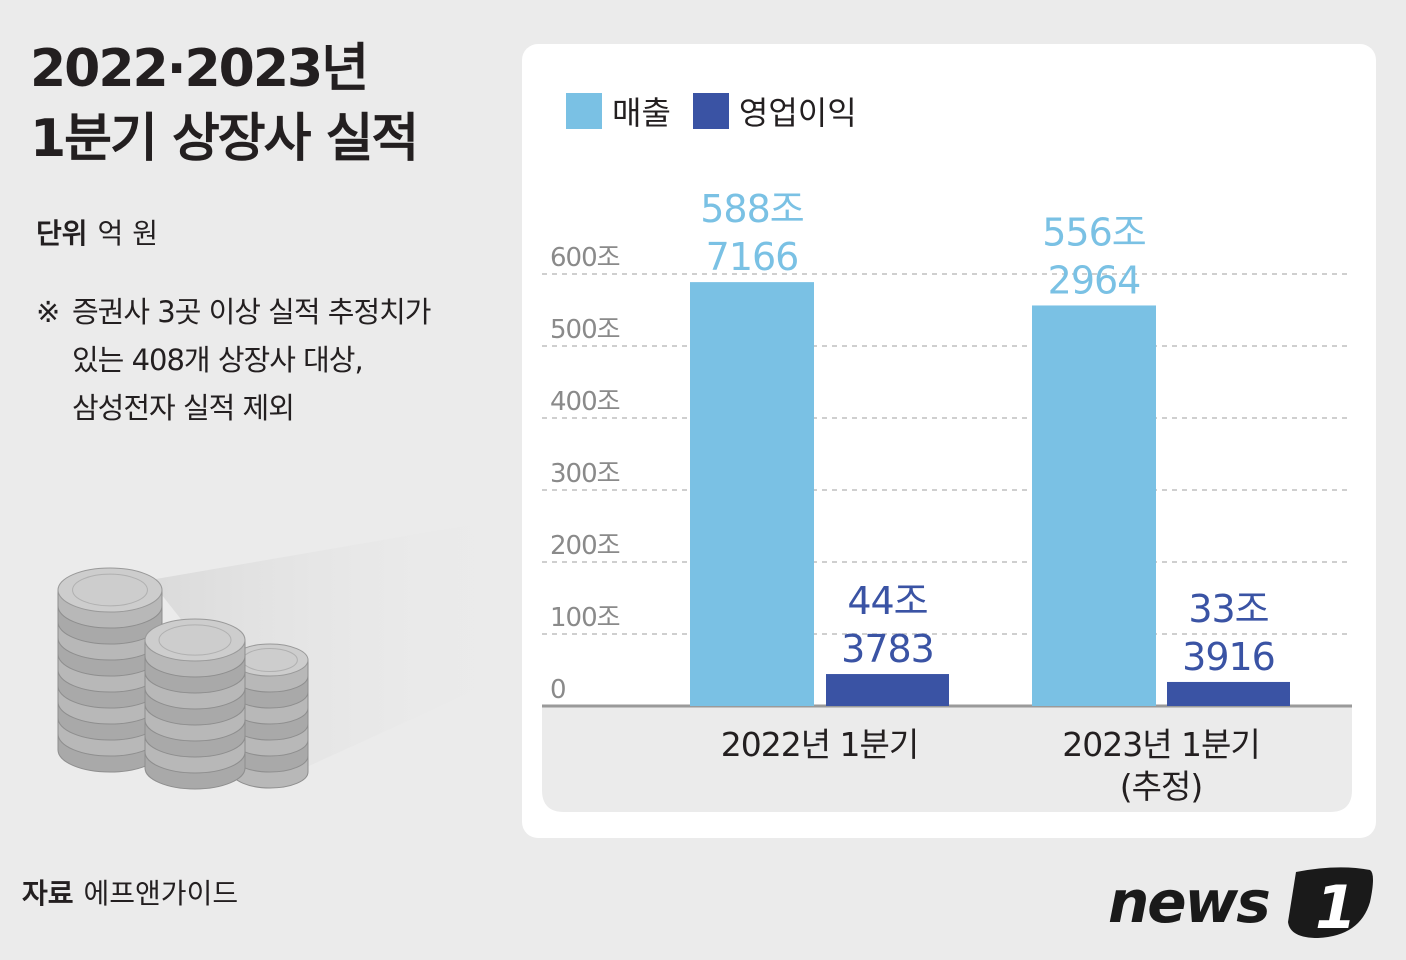 The image size is (1406, 960). I want to click on svg-text: news, so click(1188, 902).